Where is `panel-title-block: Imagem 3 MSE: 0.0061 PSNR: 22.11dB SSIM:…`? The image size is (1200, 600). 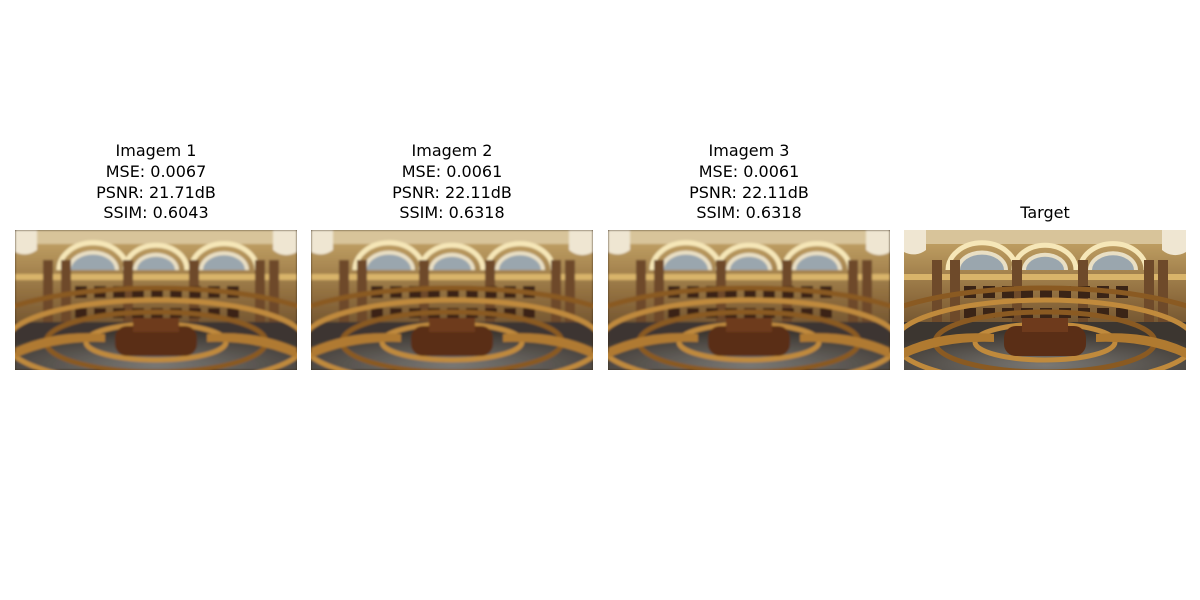
panel-title-block: Imagem 3 MSE: 0.0061 PSNR: 22.11dB SSIM:… is located at coordinates (749, 182).